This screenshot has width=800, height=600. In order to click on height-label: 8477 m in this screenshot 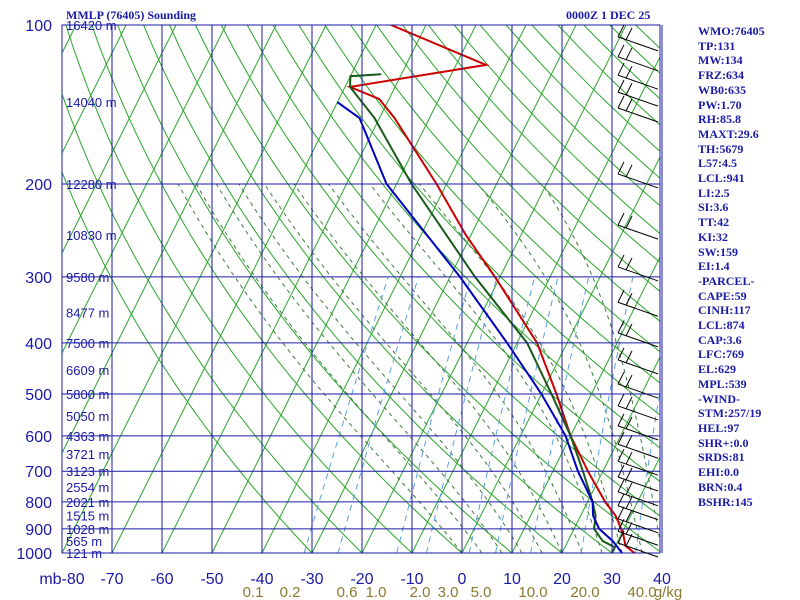, I will do `click(87, 312)`.